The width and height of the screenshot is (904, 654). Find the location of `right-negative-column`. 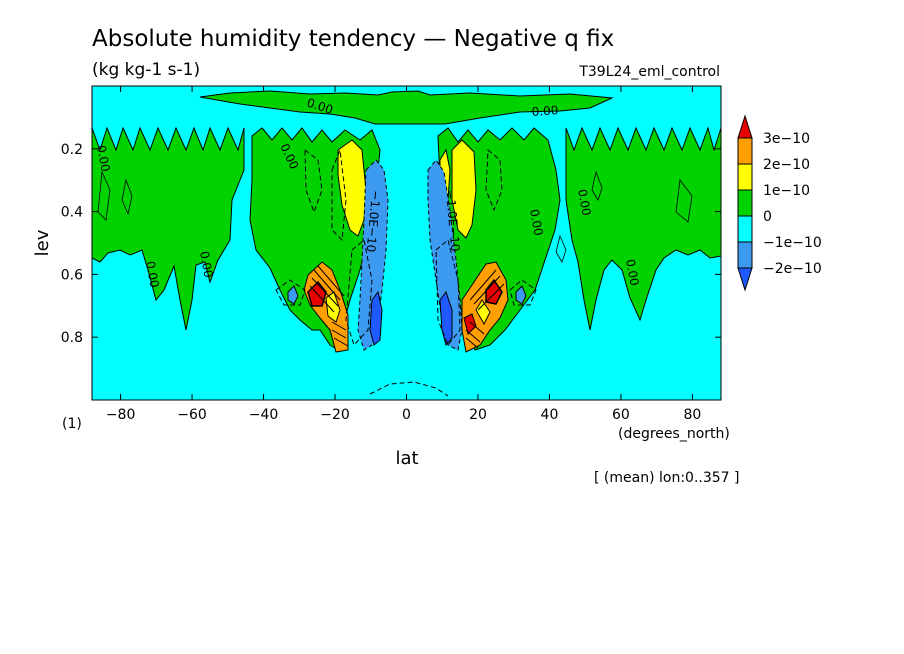

right-negative-column is located at coordinates (445, 255).